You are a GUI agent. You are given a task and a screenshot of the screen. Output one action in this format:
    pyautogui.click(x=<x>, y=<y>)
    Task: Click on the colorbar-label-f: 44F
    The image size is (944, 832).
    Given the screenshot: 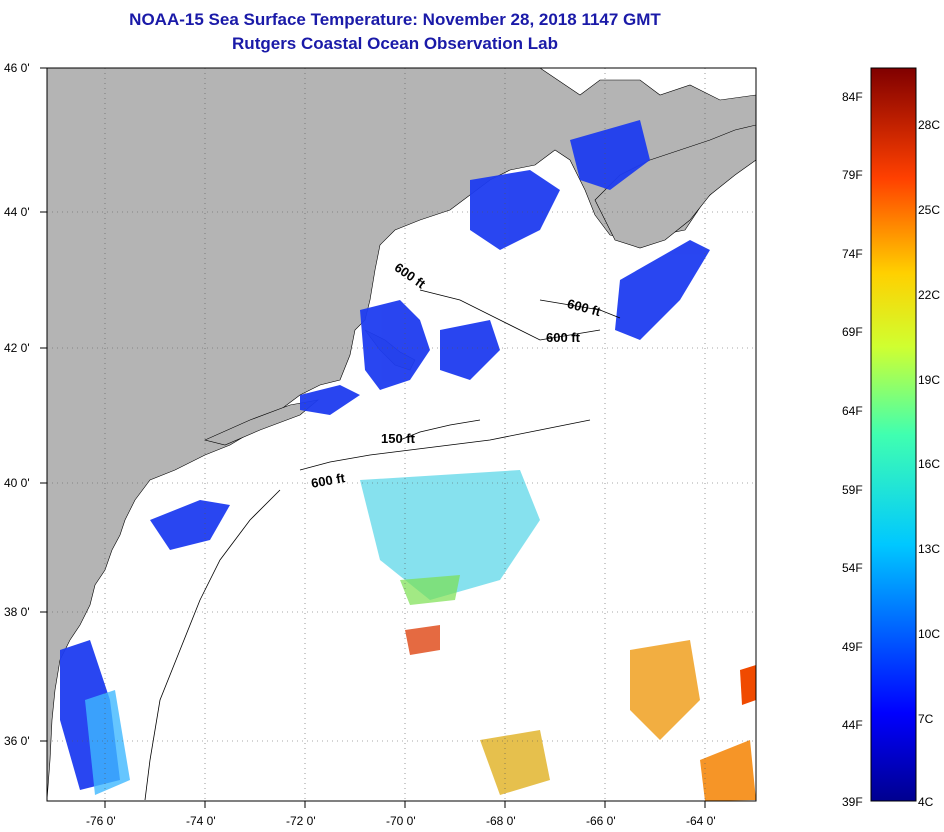 What is the action you would take?
    pyautogui.click(x=852, y=725)
    